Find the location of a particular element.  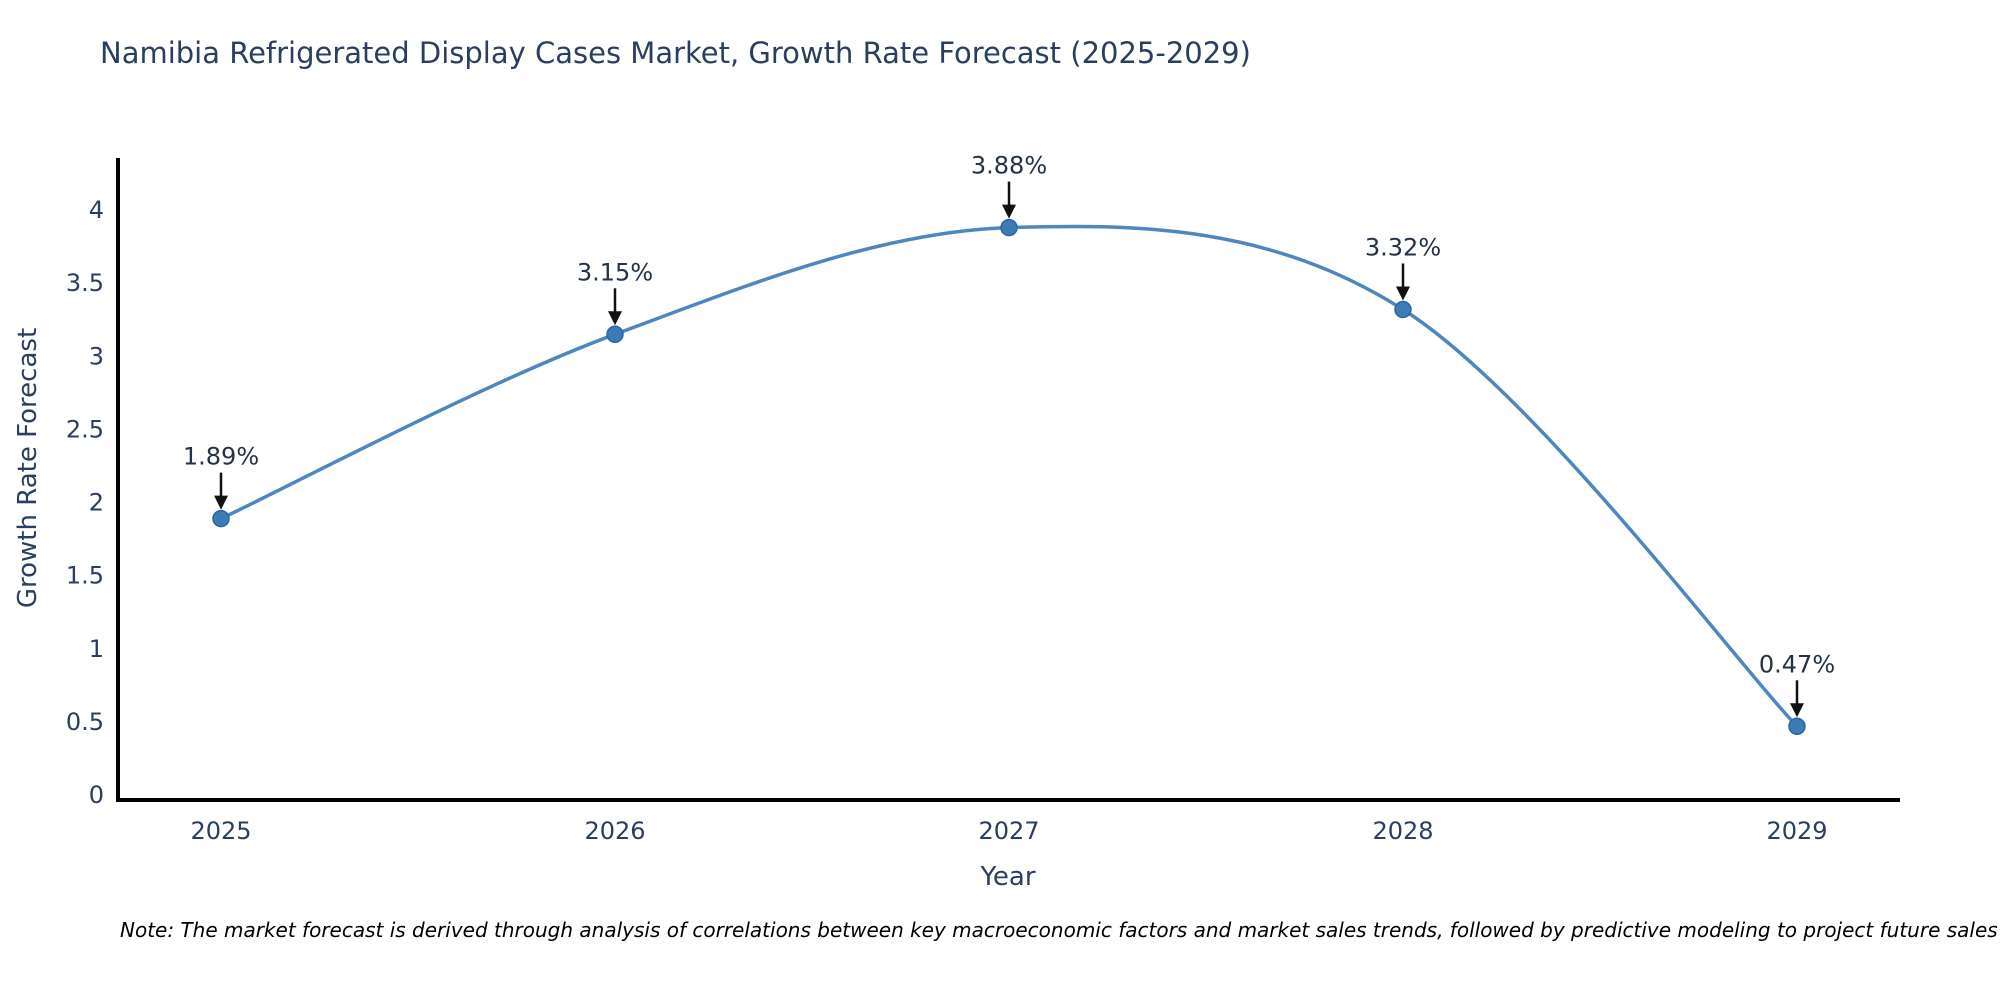

data-point-2025 is located at coordinates (221, 518).